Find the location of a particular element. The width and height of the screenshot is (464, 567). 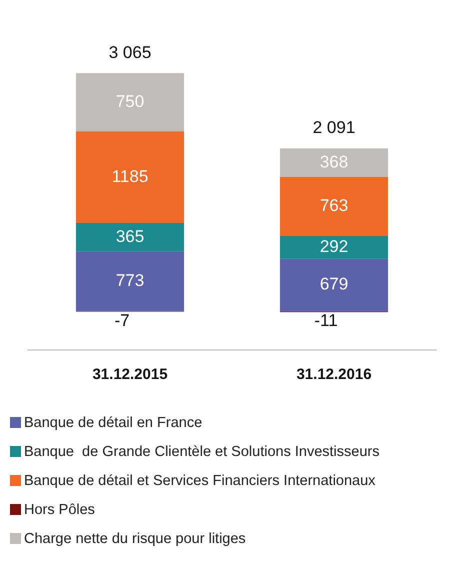

legend-label: Banque de détail et Services Financiers Internationaux is located at coordinates (200, 480).